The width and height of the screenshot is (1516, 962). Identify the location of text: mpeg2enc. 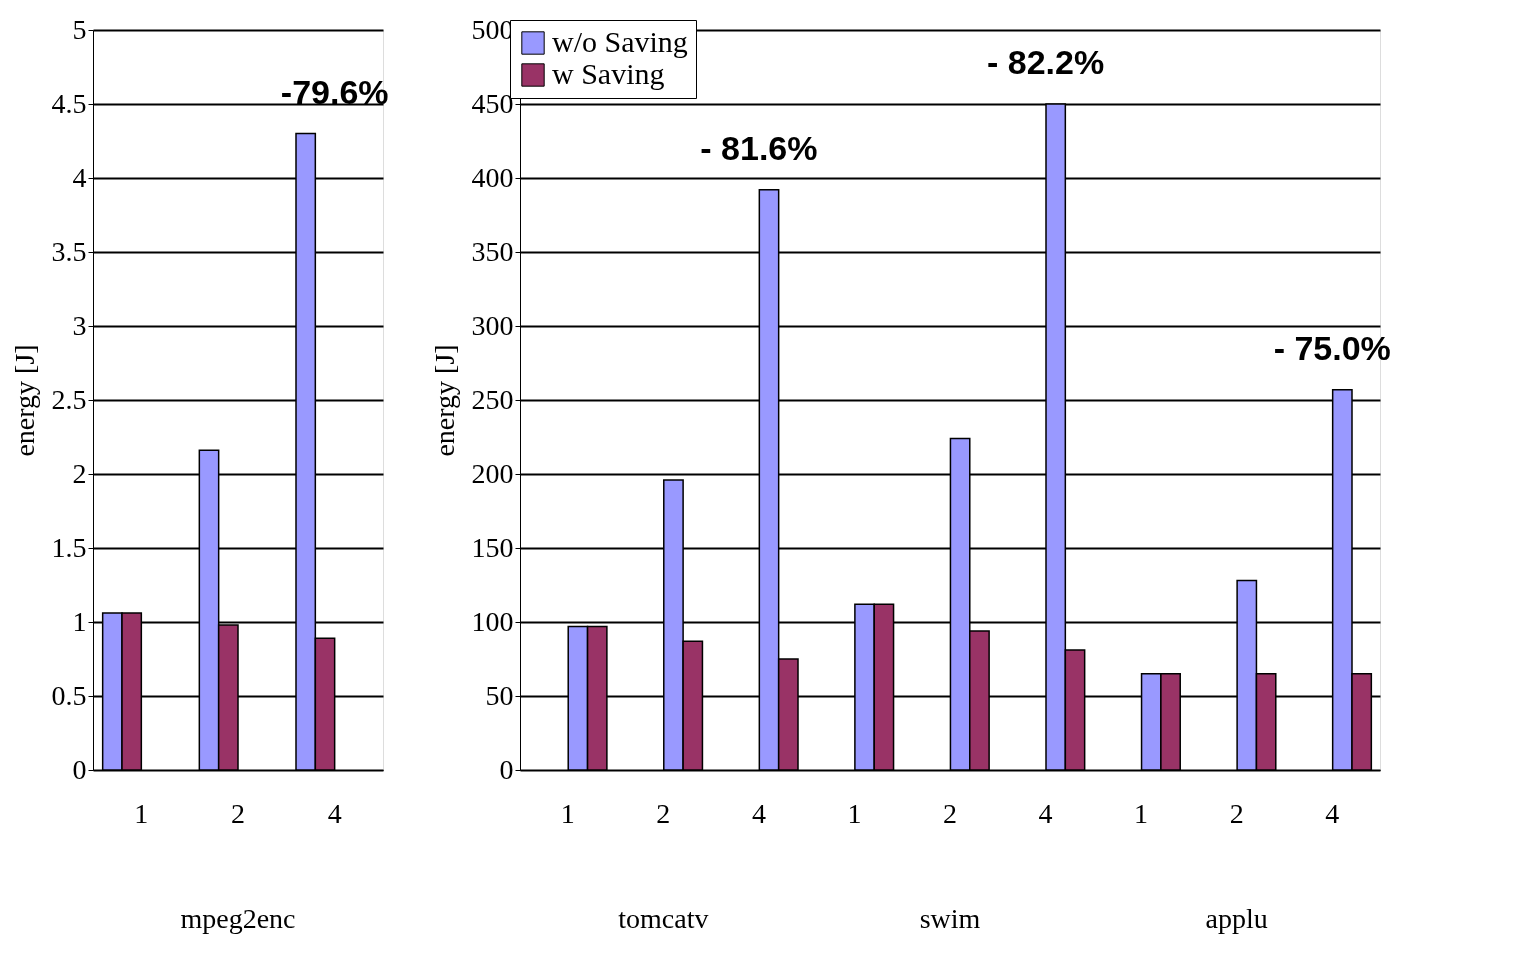
(238, 918).